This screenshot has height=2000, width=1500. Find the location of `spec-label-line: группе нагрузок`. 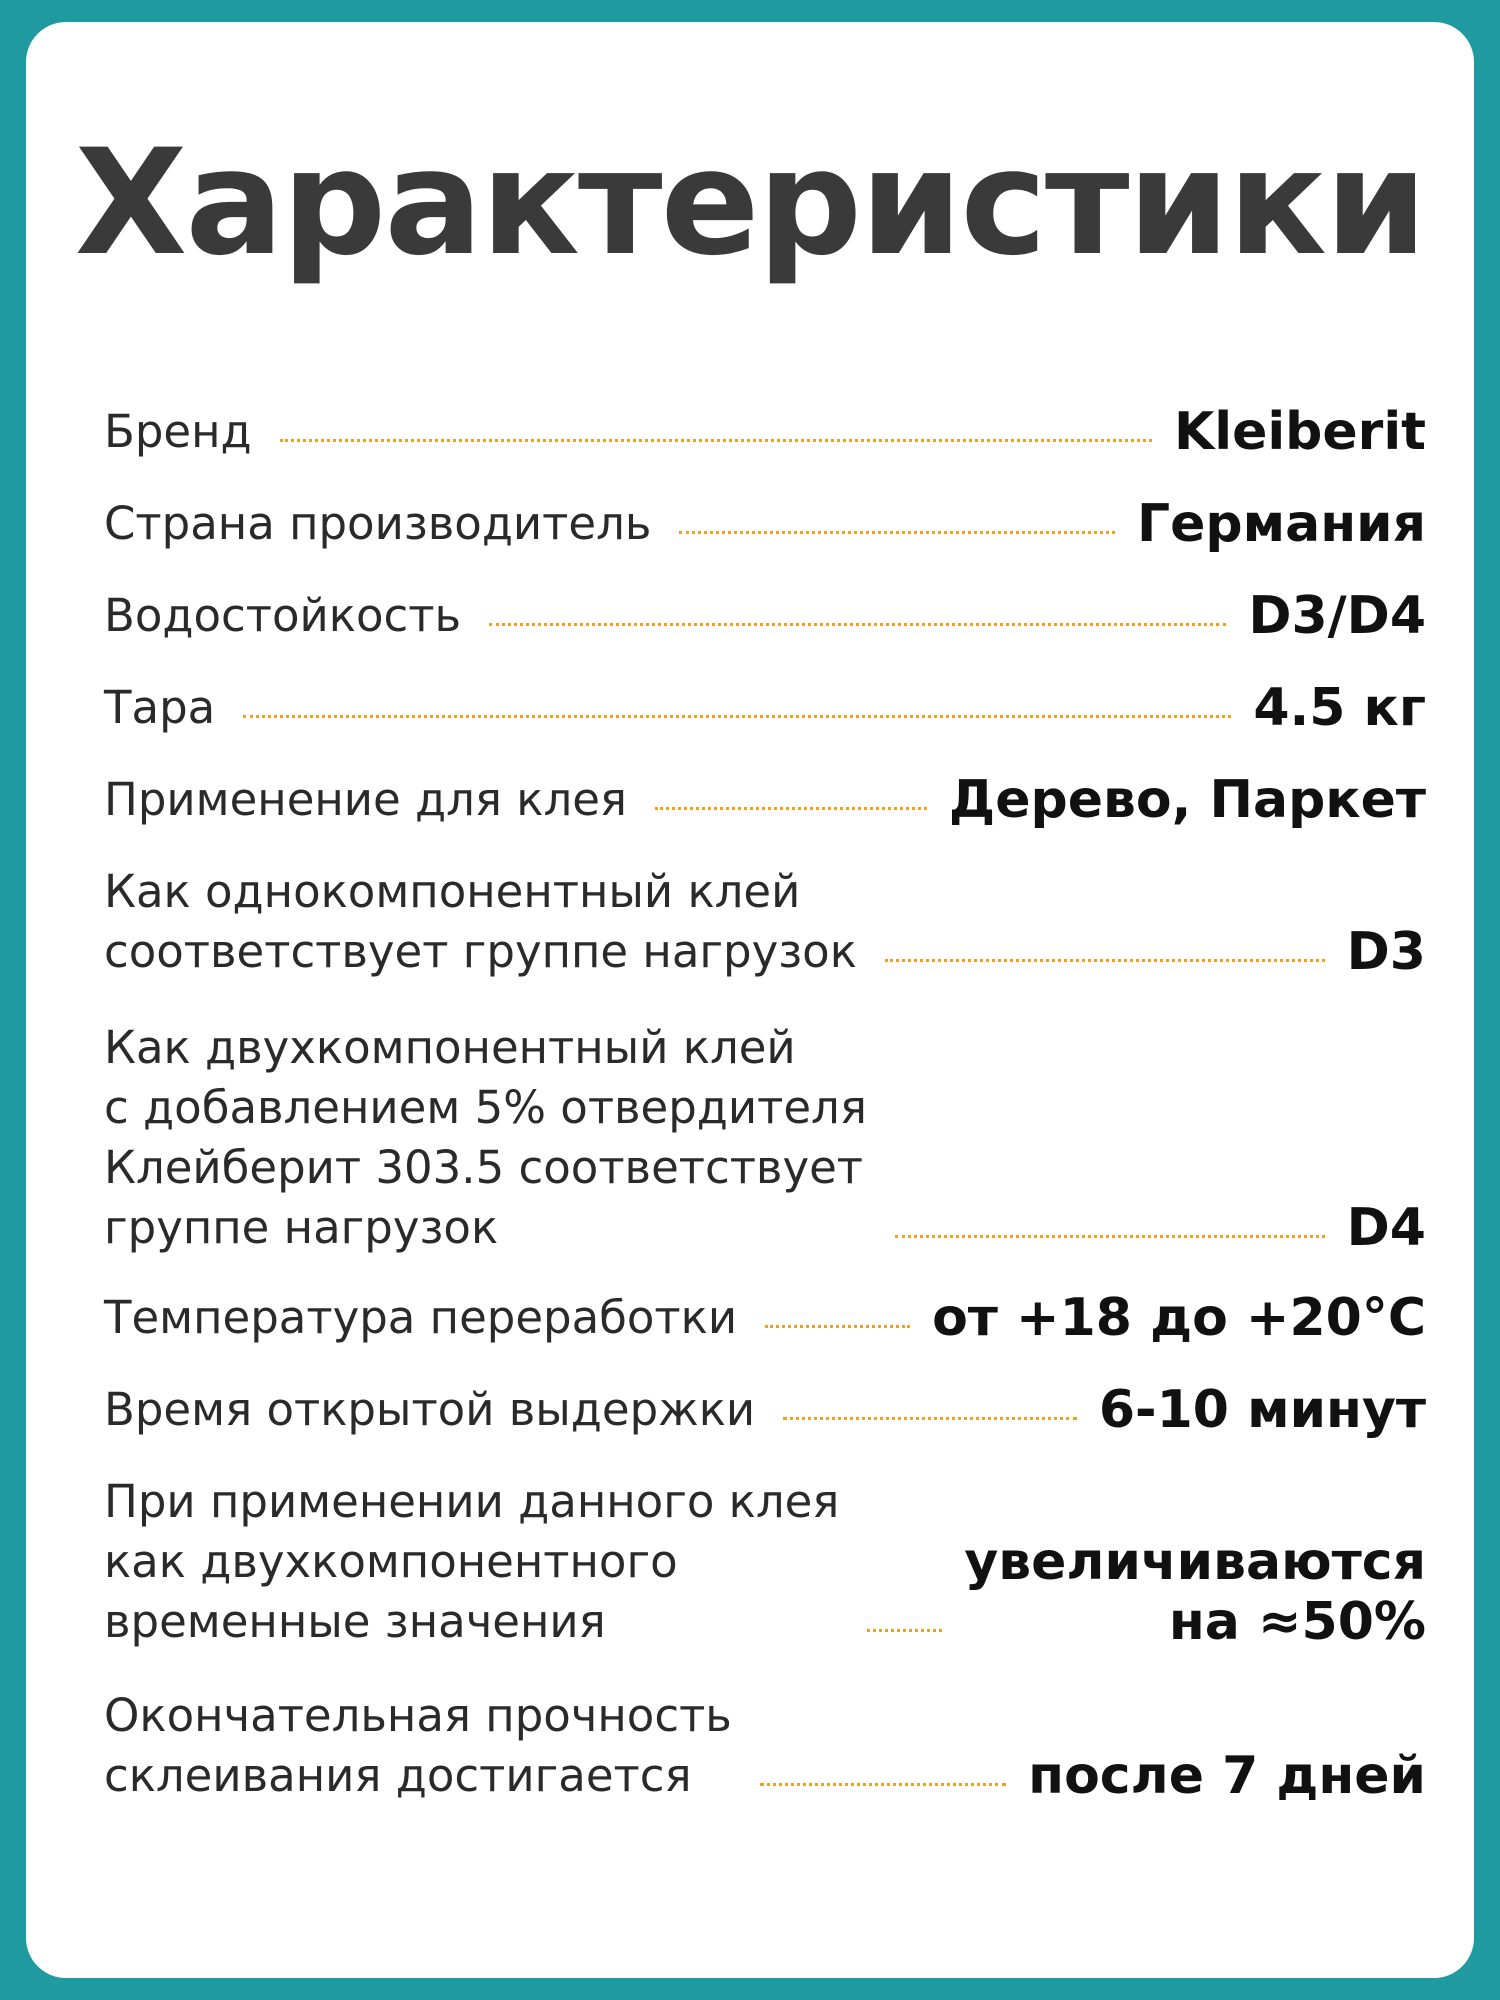

spec-label-line: группе нагрузок is located at coordinates (301, 1227).